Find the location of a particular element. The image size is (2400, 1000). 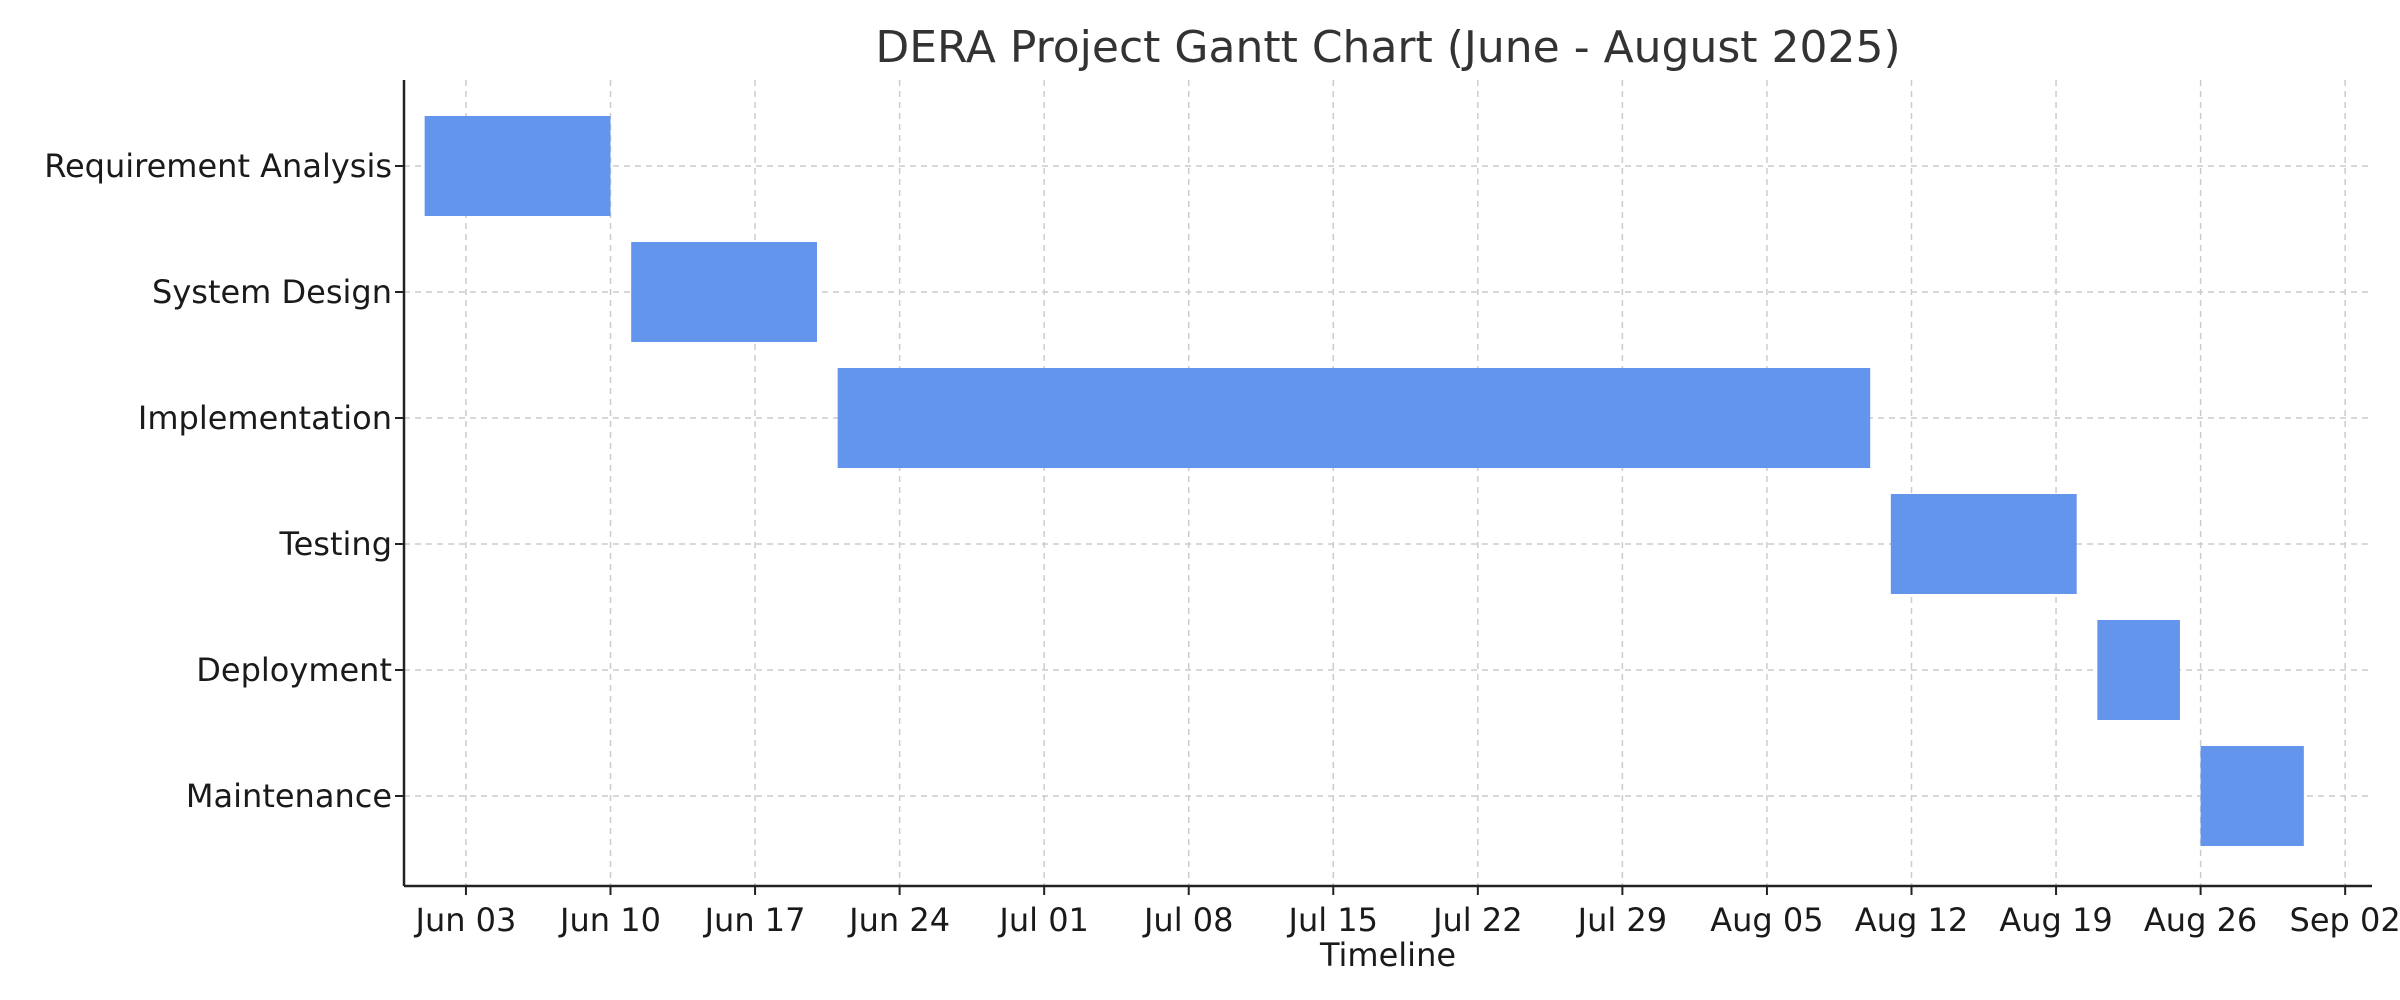

task-label: Requirement Analysis is located at coordinates (218, 166).